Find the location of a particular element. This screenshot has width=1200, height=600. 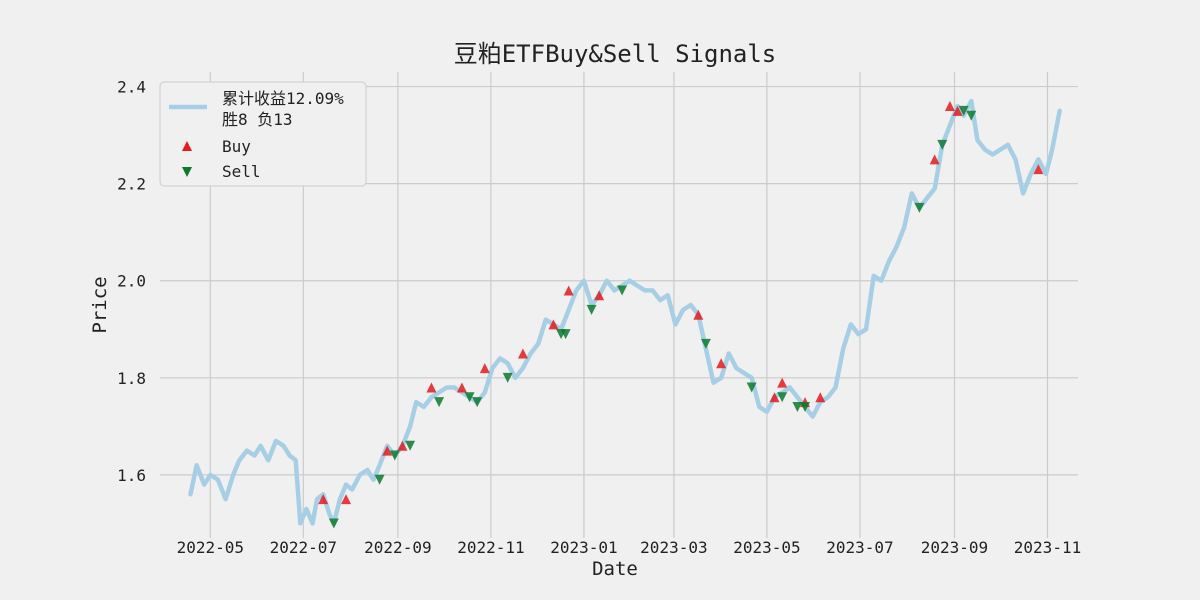

chart-title: 豆粕ETFBuy&Sell Signals is located at coordinates (615, 54).